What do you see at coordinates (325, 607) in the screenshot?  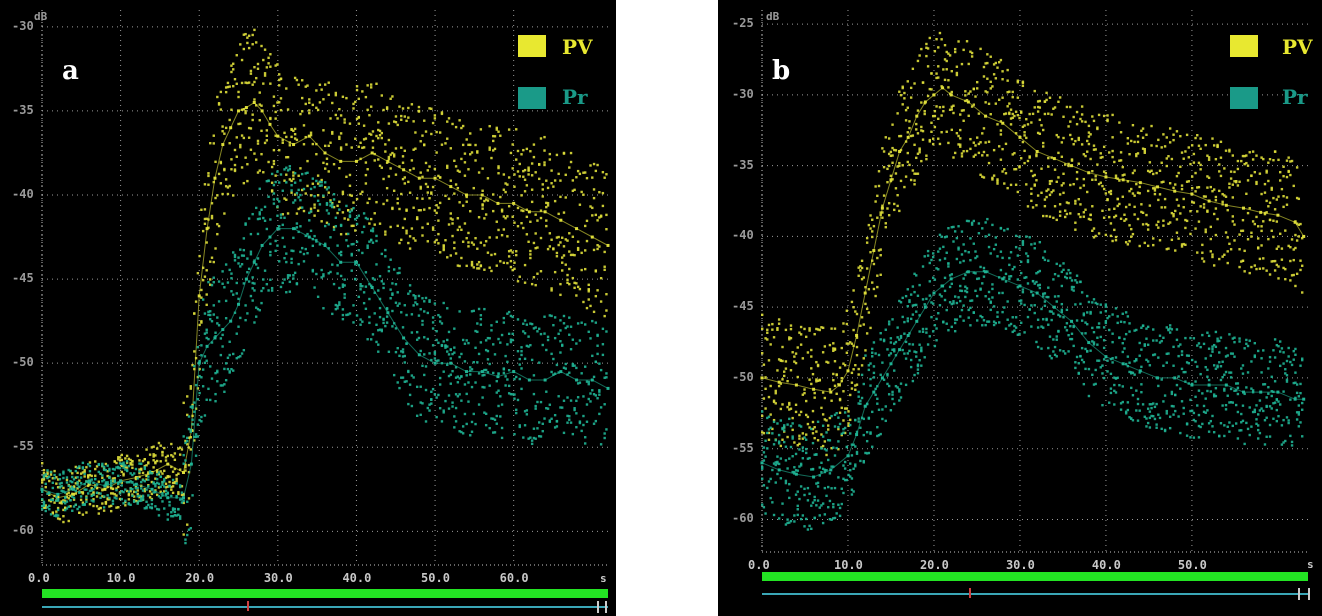 I see `timeline-scroll-track-a` at bounding box center [325, 607].